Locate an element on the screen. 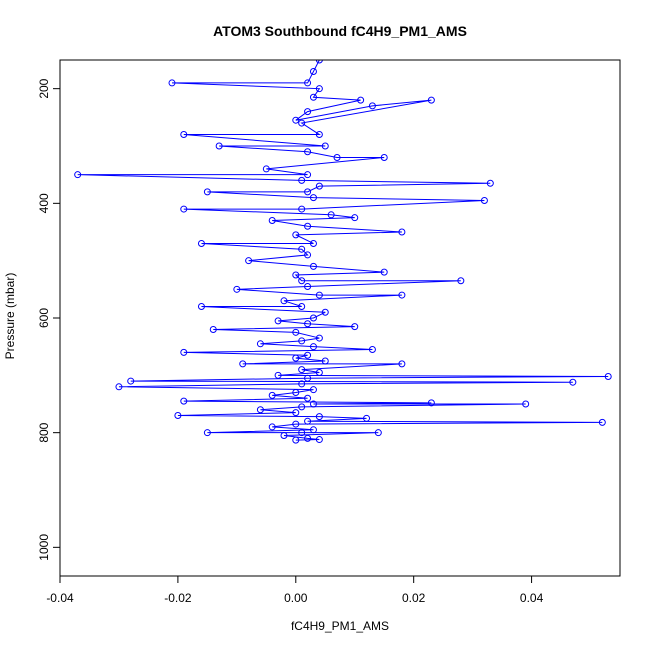 The height and width of the screenshot is (650, 650). y-tick-label: 800 is located at coordinates (44, 432).